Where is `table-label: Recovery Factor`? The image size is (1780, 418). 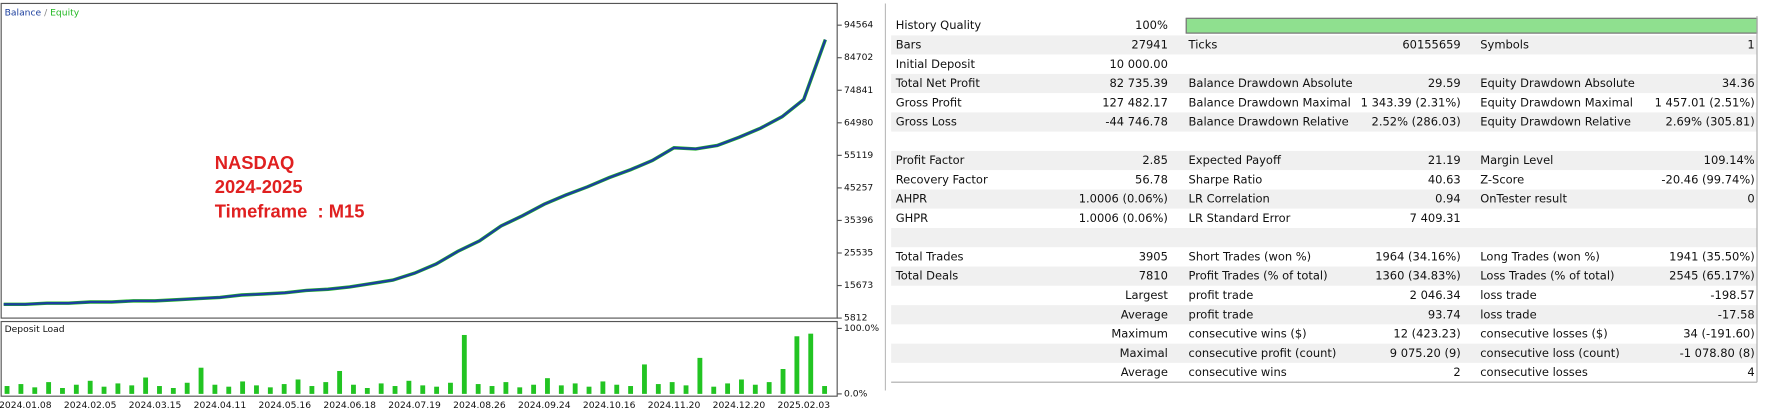 table-label: Recovery Factor is located at coordinates (942, 179).